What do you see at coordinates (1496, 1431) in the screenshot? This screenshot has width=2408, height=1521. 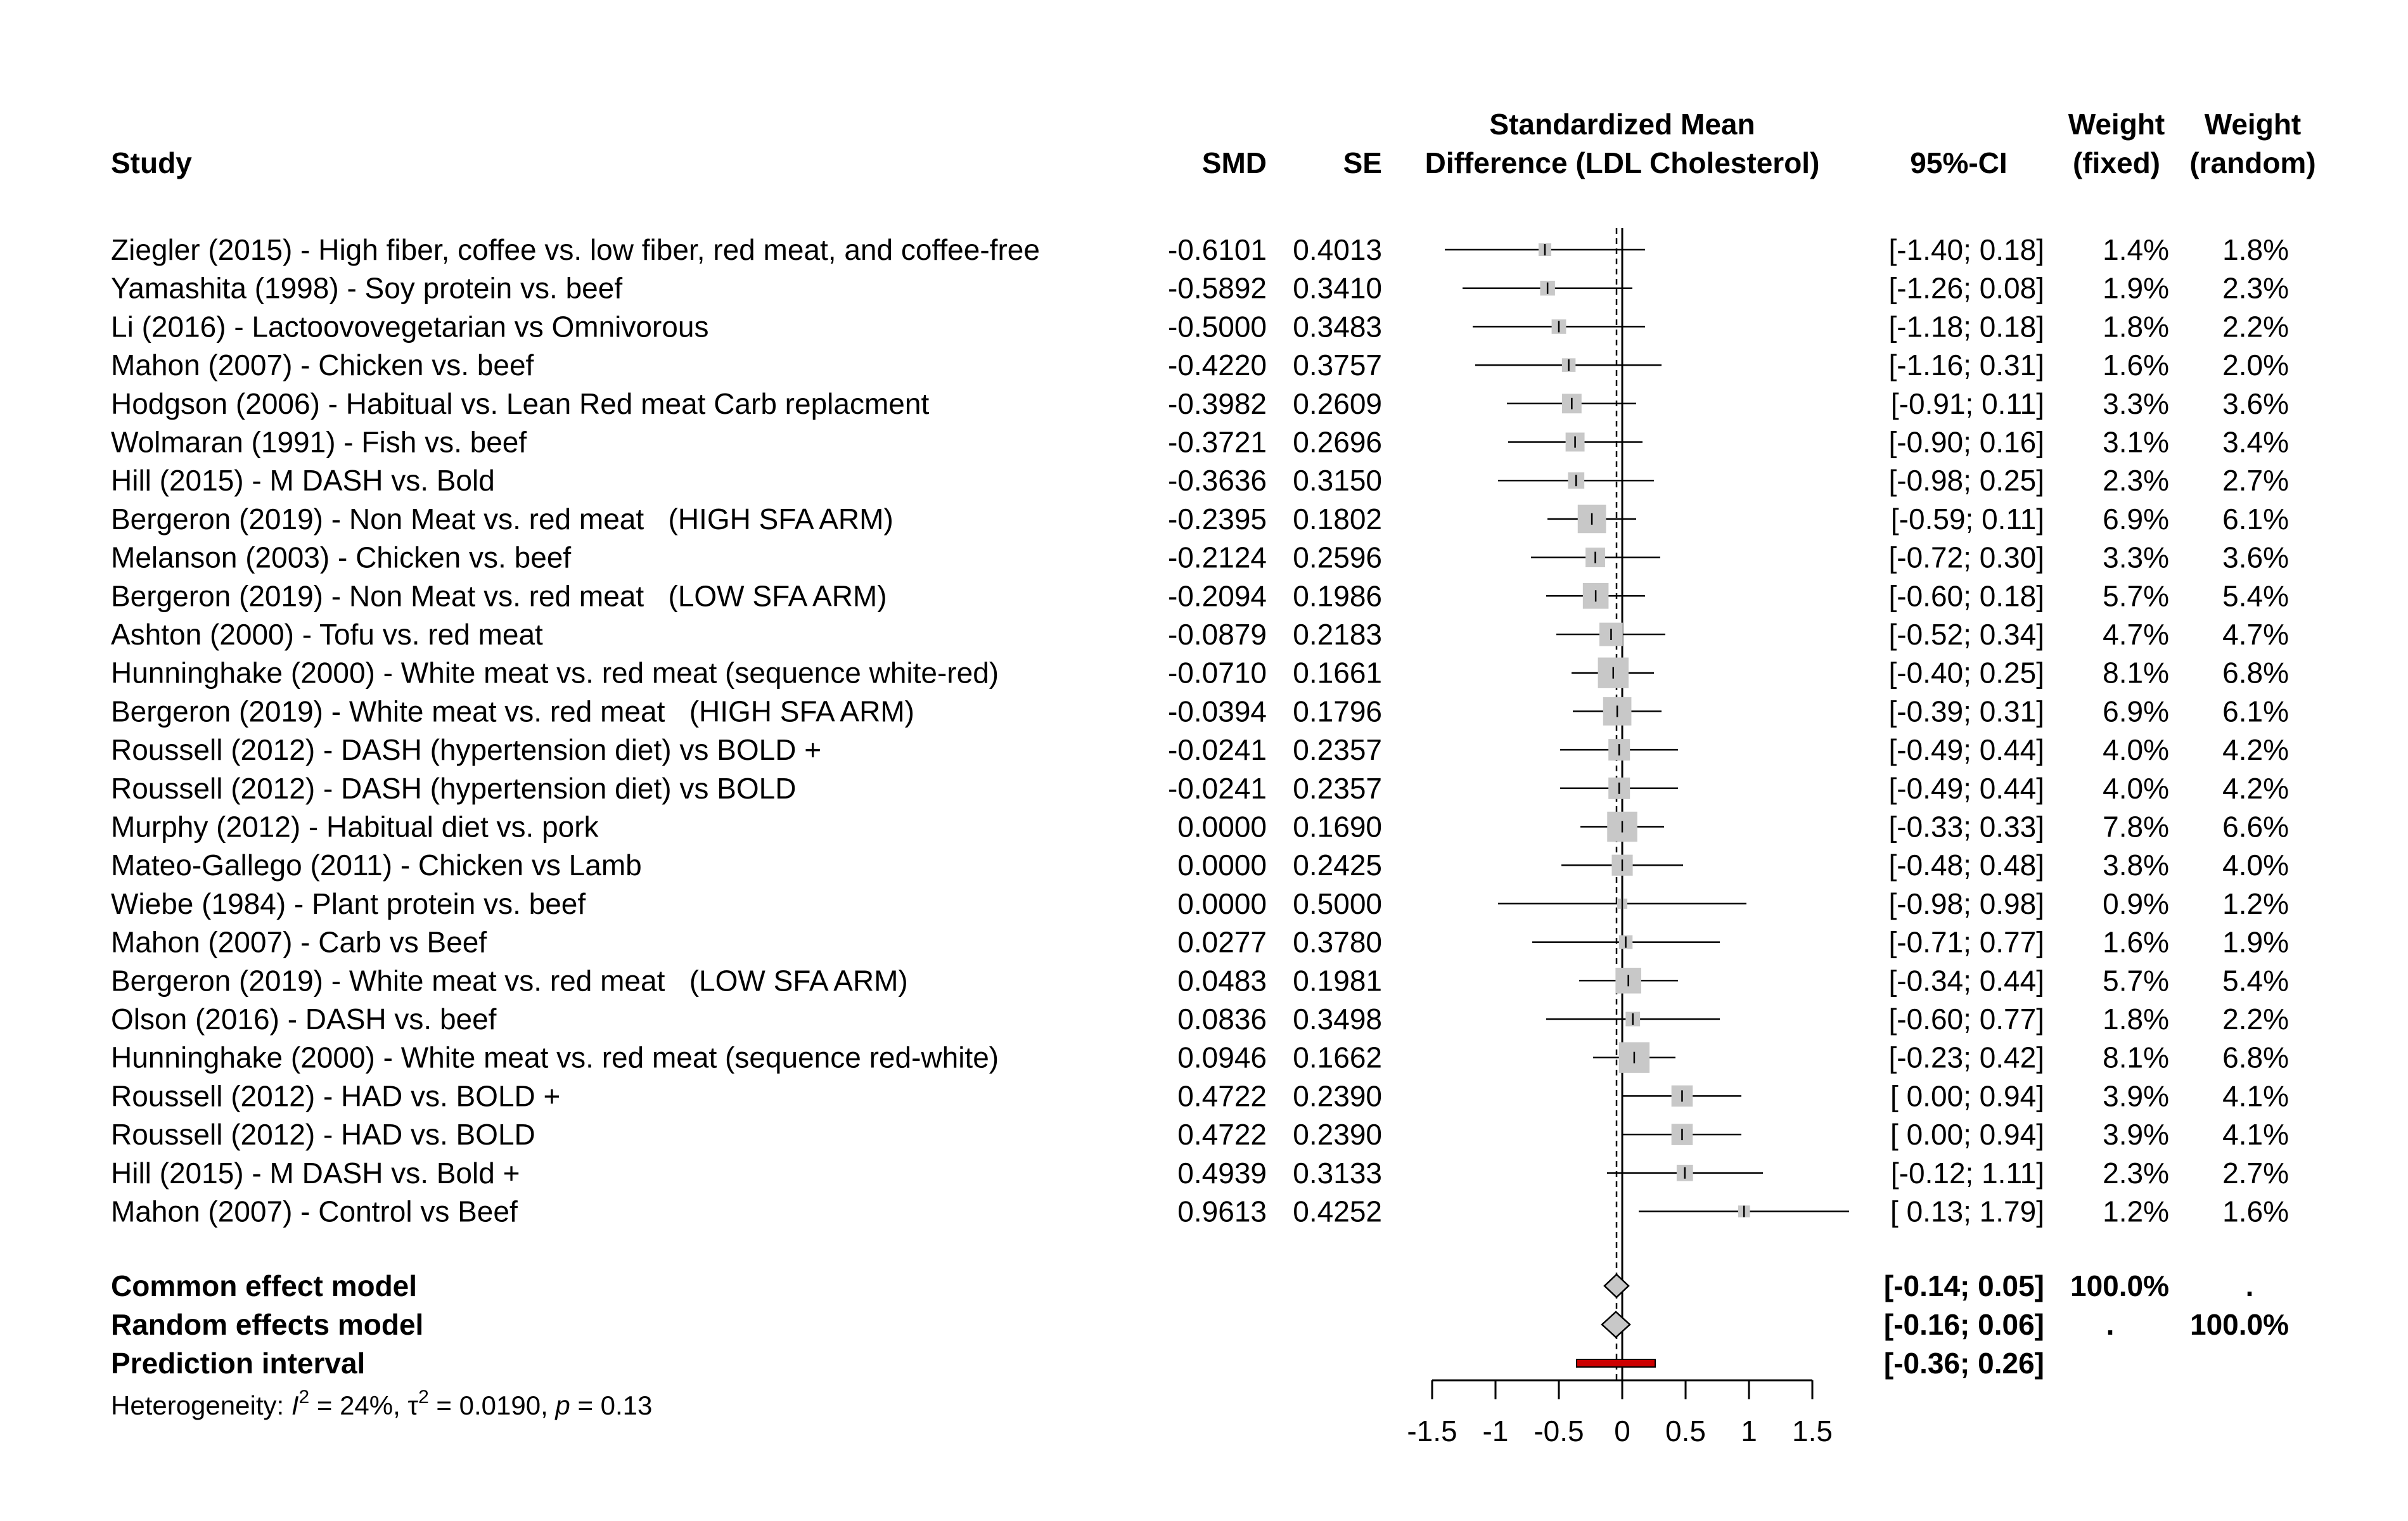 I see `x-tick-label: -1` at bounding box center [1496, 1431].